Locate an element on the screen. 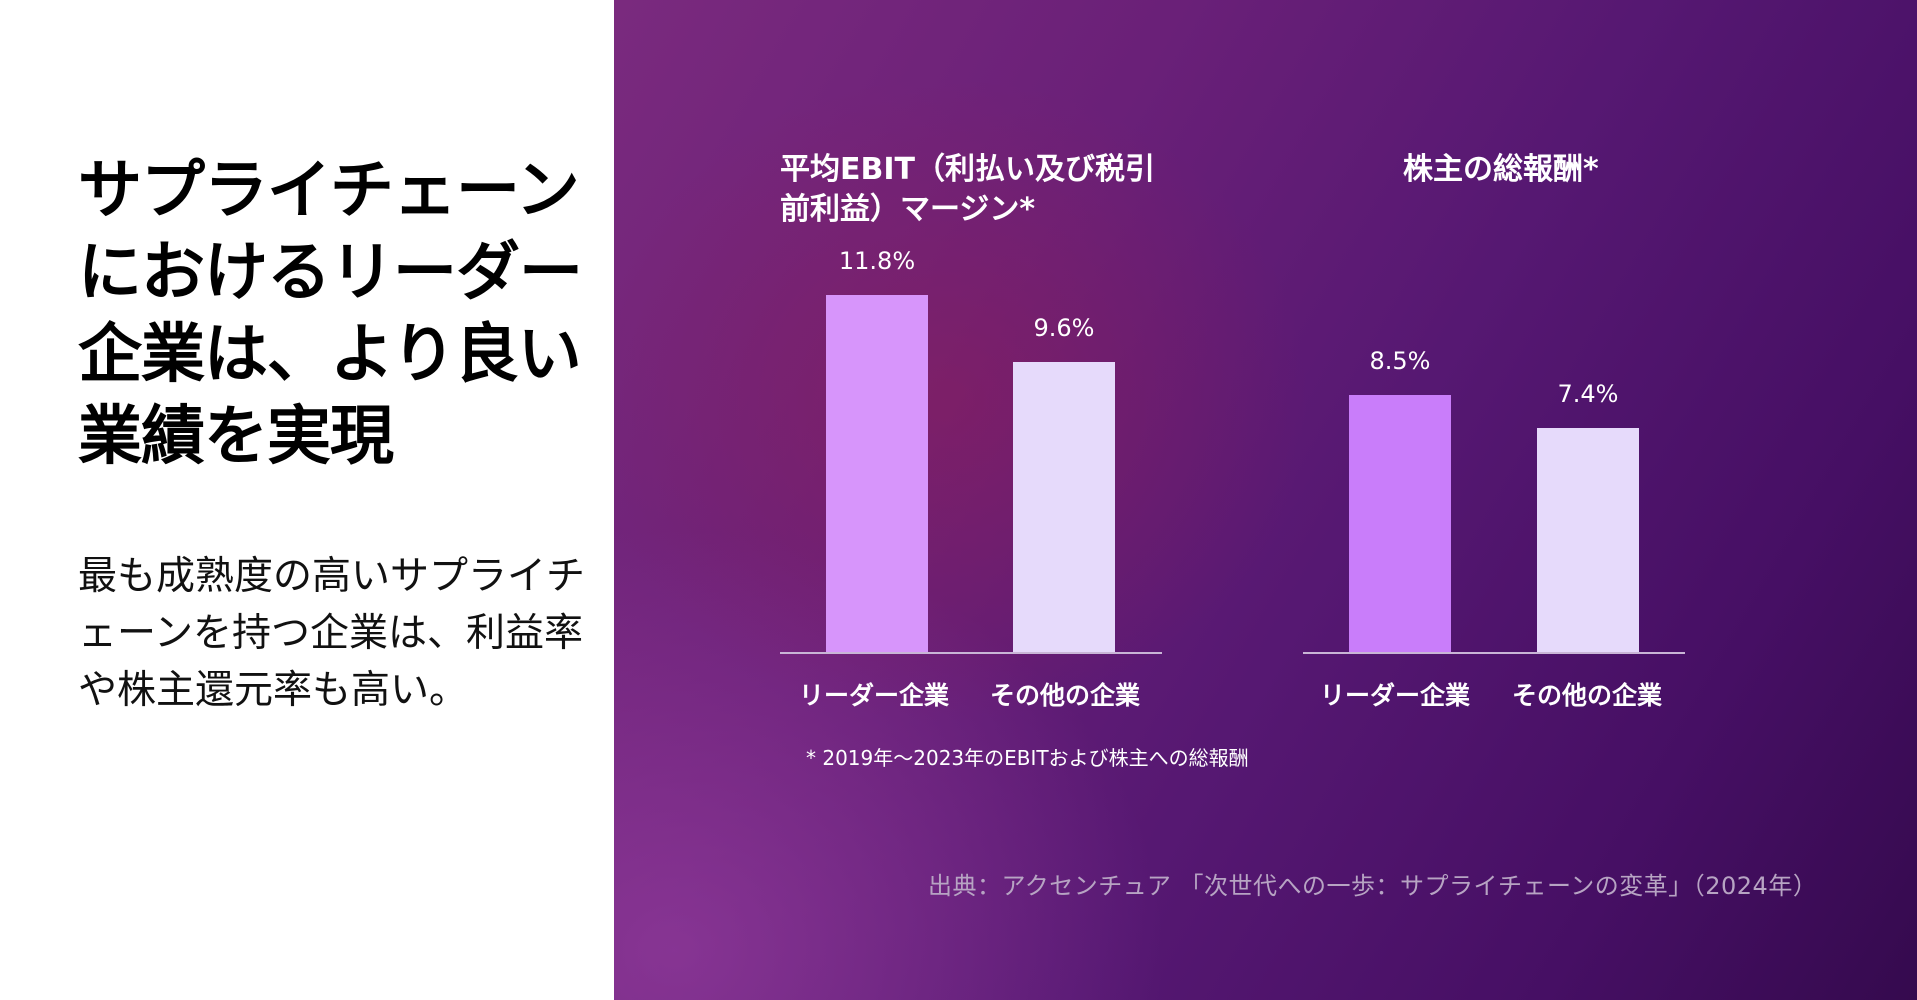 Image resolution: width=1917 pixels, height=1000 pixels. data-label-tsr-leader: 8.5% is located at coordinates (1400, 360).